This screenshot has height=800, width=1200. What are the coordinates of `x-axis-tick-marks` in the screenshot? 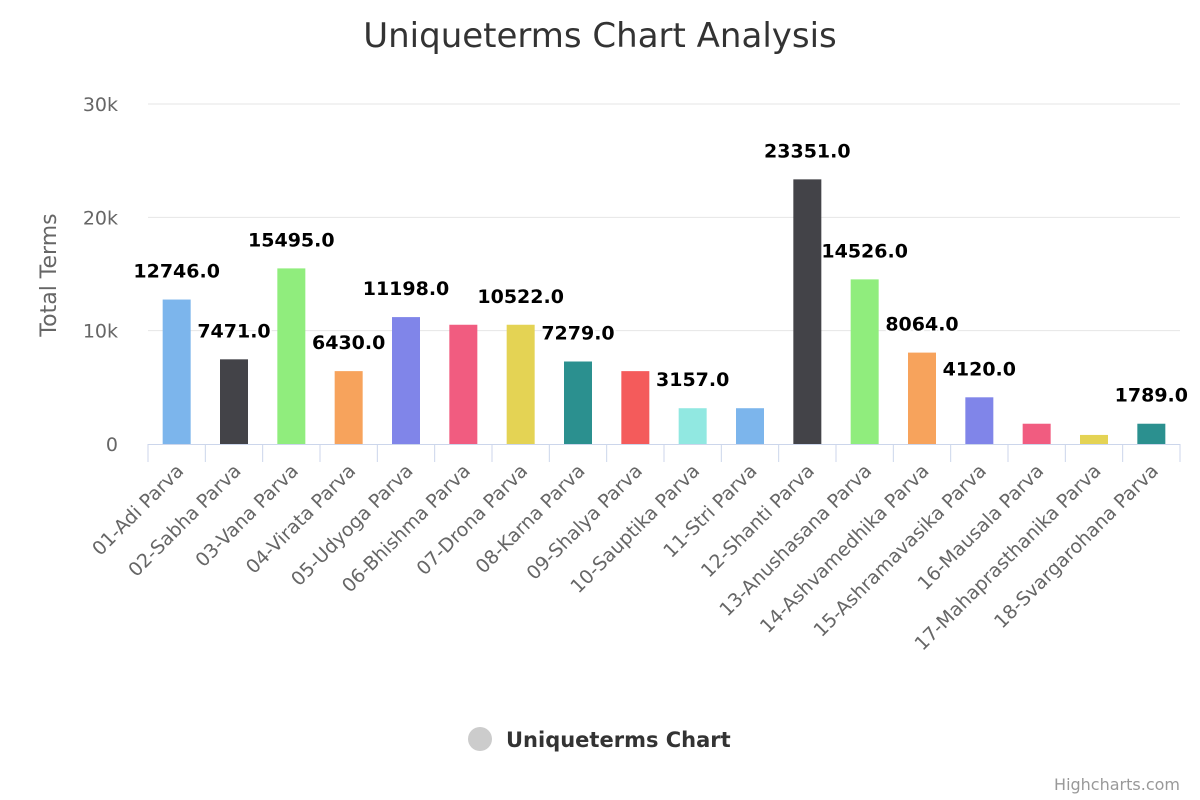 It's located at (664, 453).